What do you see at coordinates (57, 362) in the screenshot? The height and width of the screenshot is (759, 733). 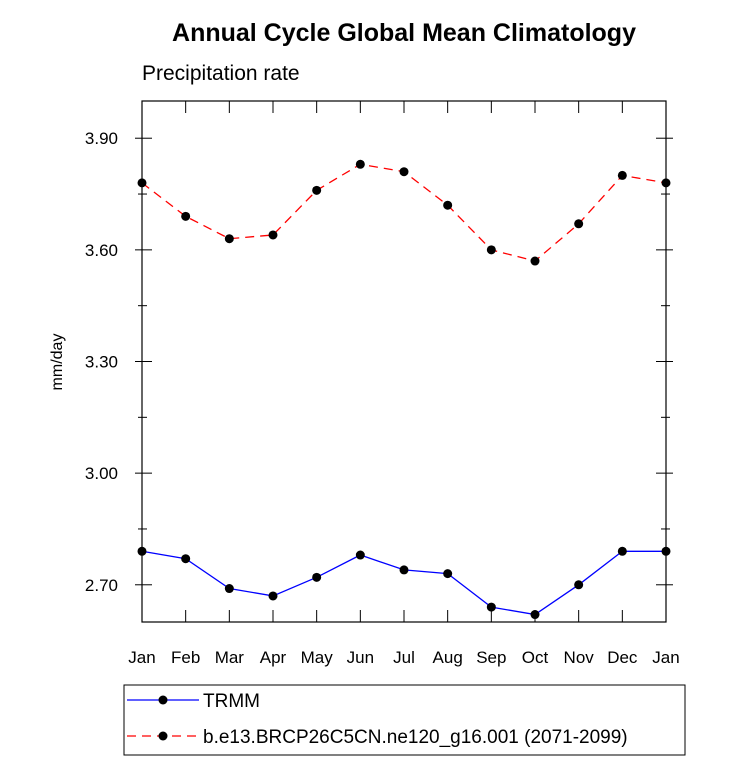 I see `y-axis-label: mm/day` at bounding box center [57, 362].